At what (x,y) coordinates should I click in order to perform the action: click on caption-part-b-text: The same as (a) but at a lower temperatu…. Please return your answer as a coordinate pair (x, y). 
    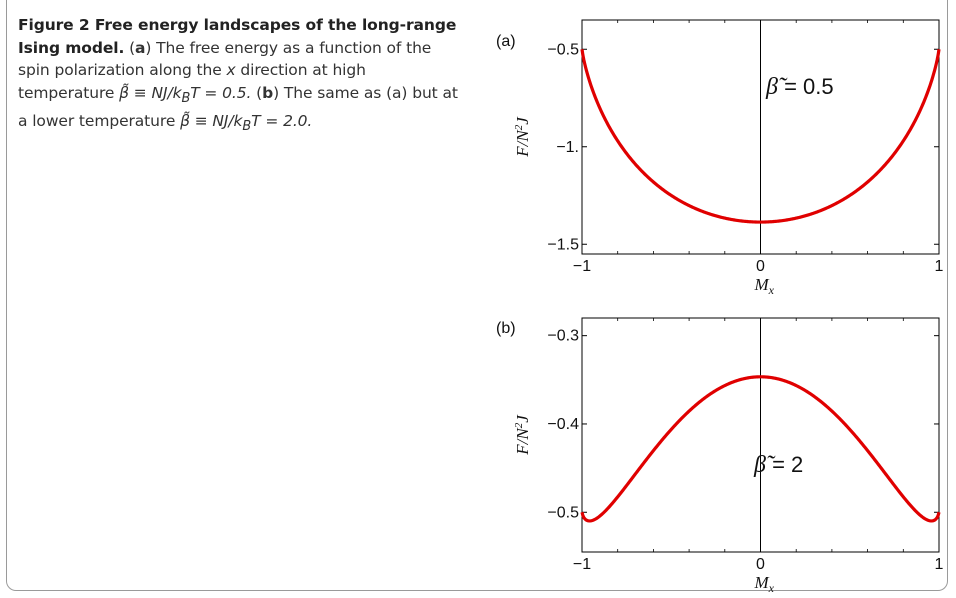
    Looking at the image, I should click on (238, 107).